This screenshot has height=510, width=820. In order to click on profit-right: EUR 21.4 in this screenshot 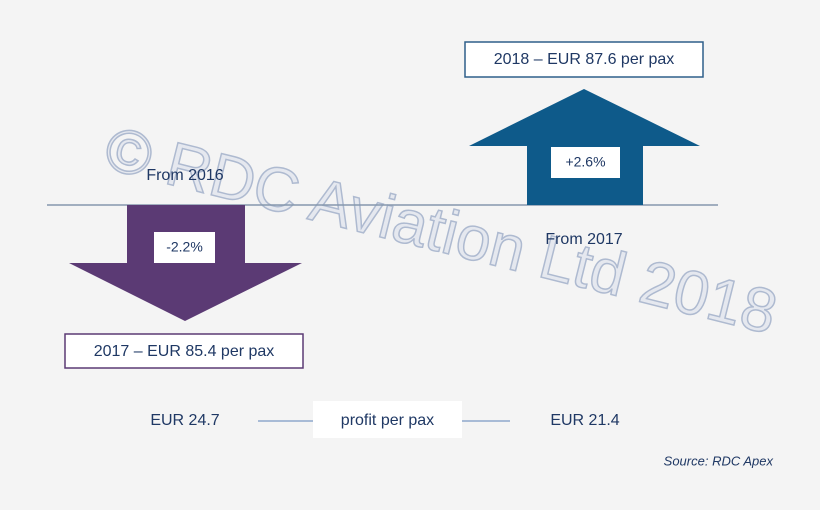, I will do `click(584, 420)`.